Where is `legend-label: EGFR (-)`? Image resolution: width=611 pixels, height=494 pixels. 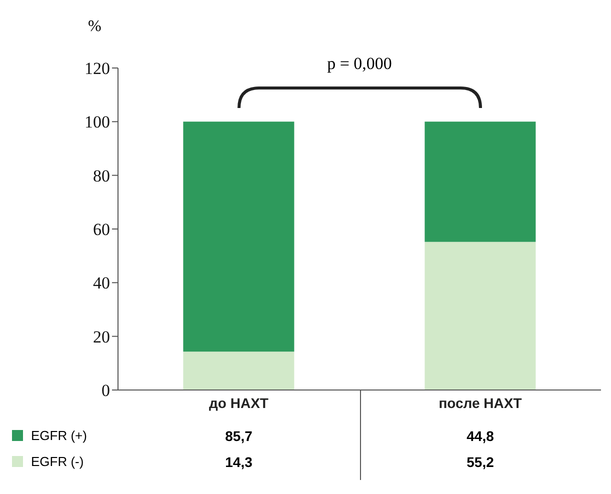
legend-label: EGFR (-) is located at coordinates (57, 461).